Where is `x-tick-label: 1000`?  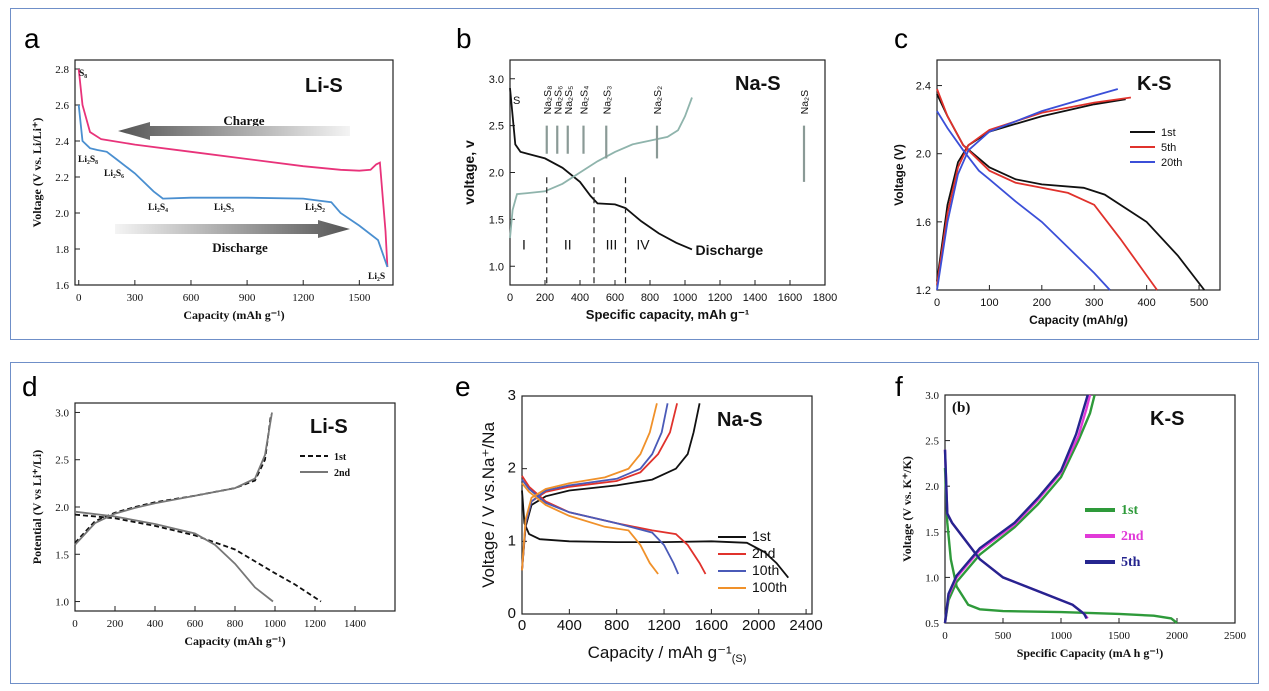 x-tick-label: 1000 is located at coordinates (275, 624).